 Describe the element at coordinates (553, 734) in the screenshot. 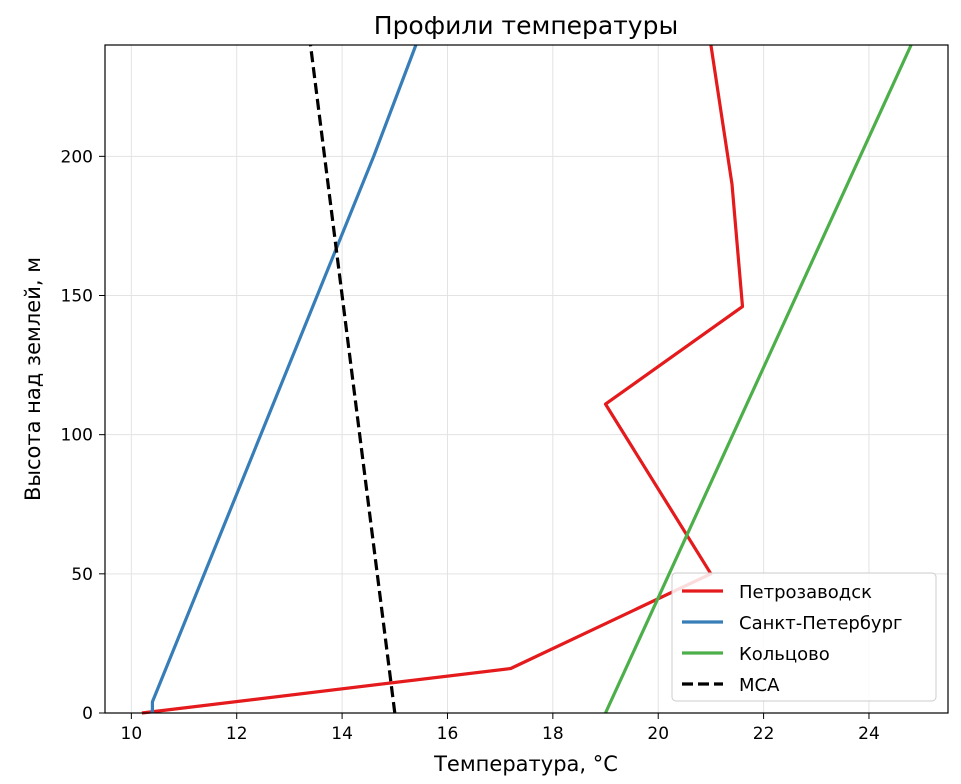

I see `x-tick-label: 18` at that location.